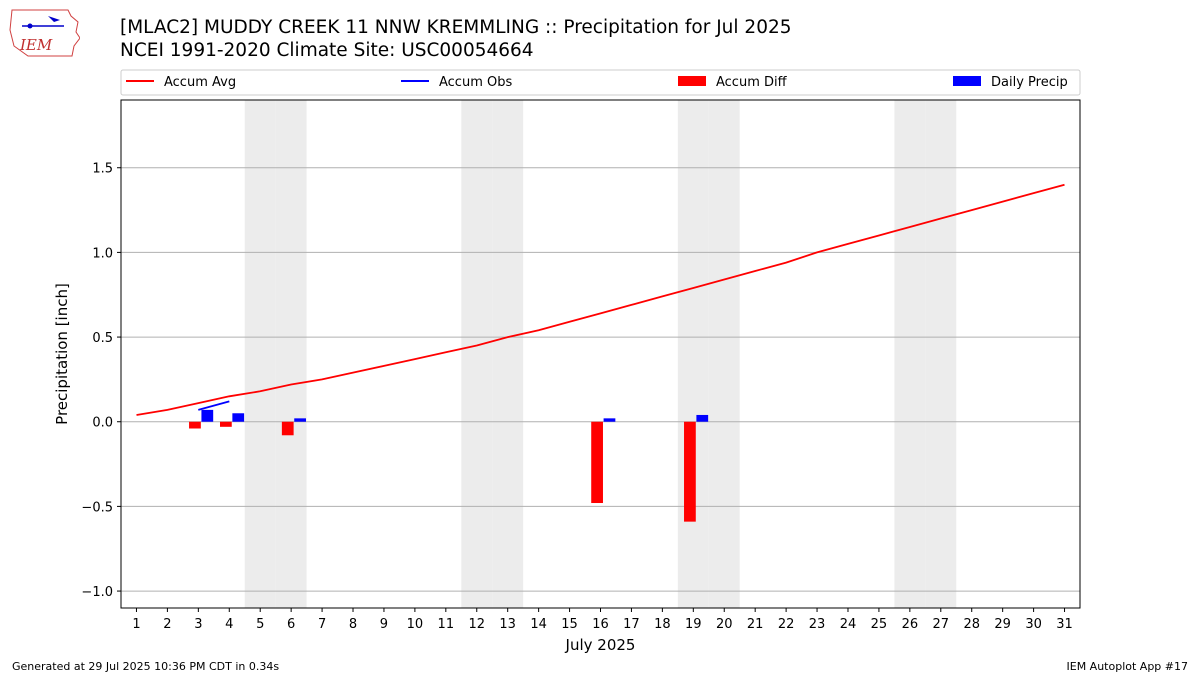 The width and height of the screenshot is (1200, 675). I want to click on x-tick-label: 9, so click(384, 624).